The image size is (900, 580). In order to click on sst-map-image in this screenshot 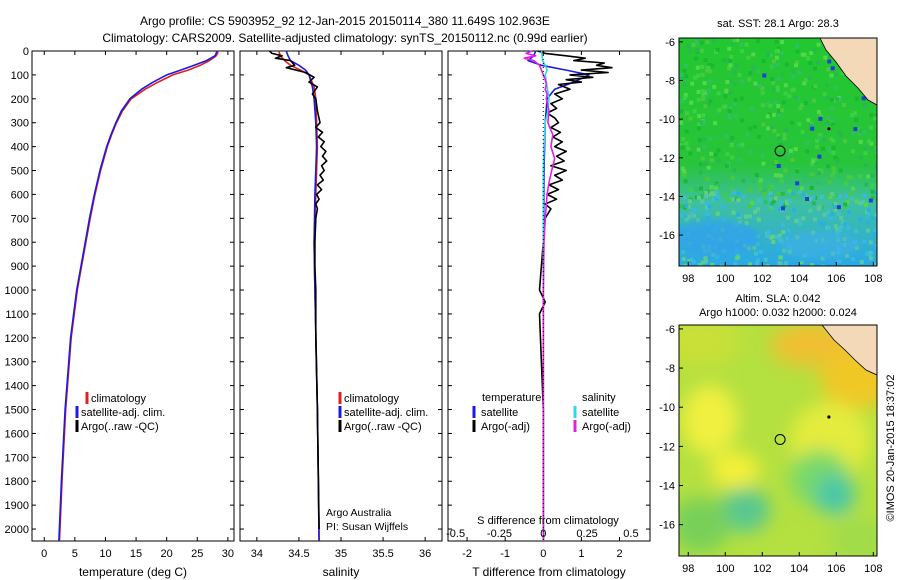, I will do `click(778, 152)`.